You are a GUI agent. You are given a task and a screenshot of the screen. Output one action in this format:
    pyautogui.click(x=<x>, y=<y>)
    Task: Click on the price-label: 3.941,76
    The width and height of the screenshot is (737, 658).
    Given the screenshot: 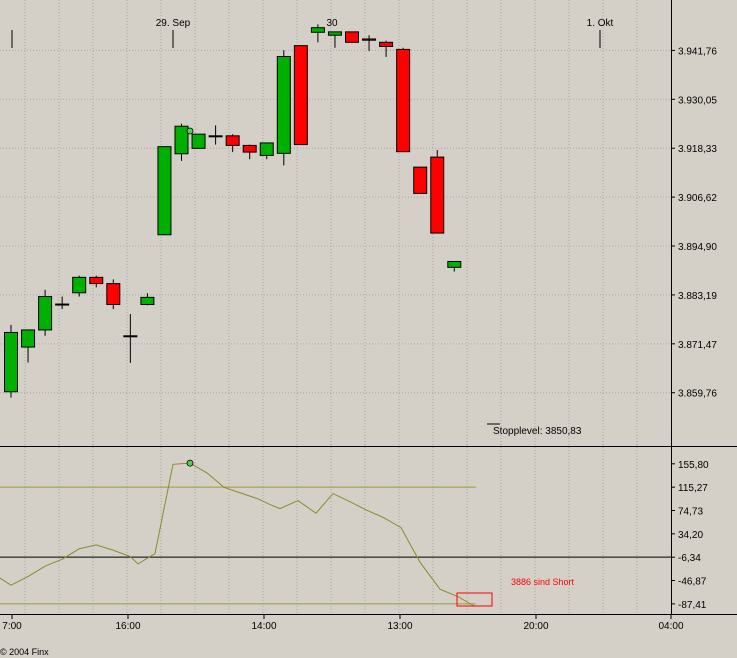 What is the action you would take?
    pyautogui.click(x=697, y=51)
    